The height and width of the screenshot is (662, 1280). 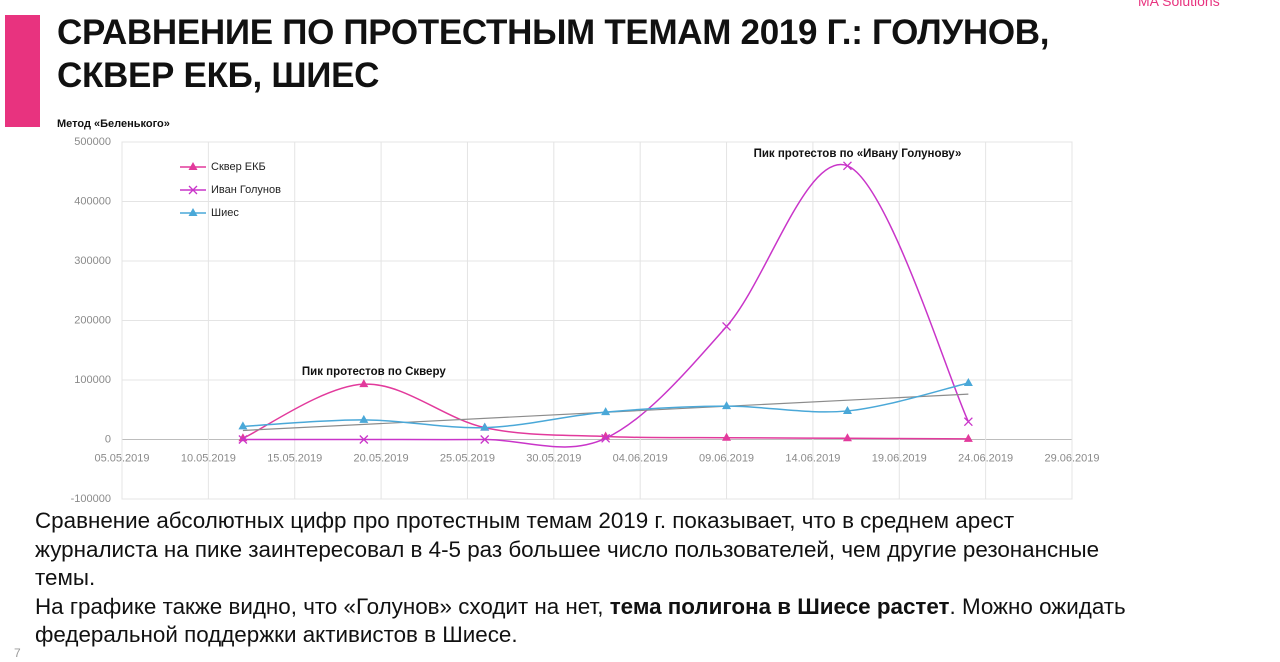 I want to click on text-line: темы., so click(x=580, y=578).